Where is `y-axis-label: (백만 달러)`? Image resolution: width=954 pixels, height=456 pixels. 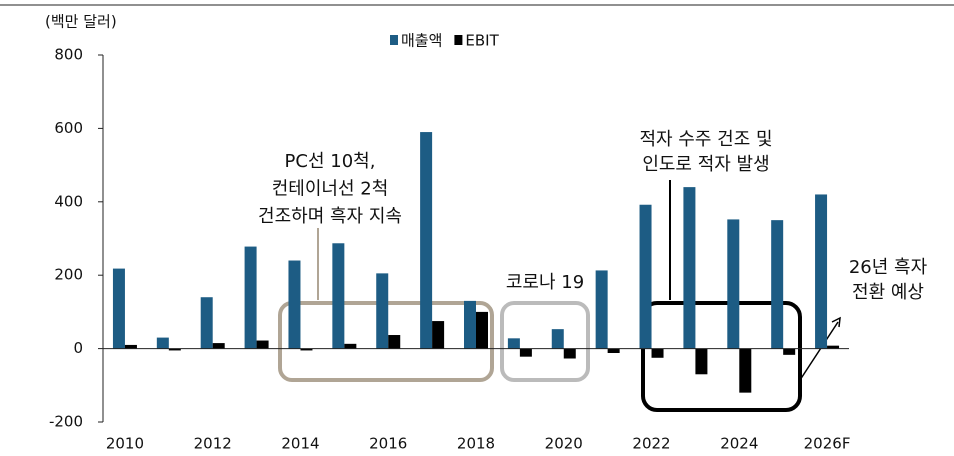
y-axis-label: (백만 달러) is located at coordinates (81, 22).